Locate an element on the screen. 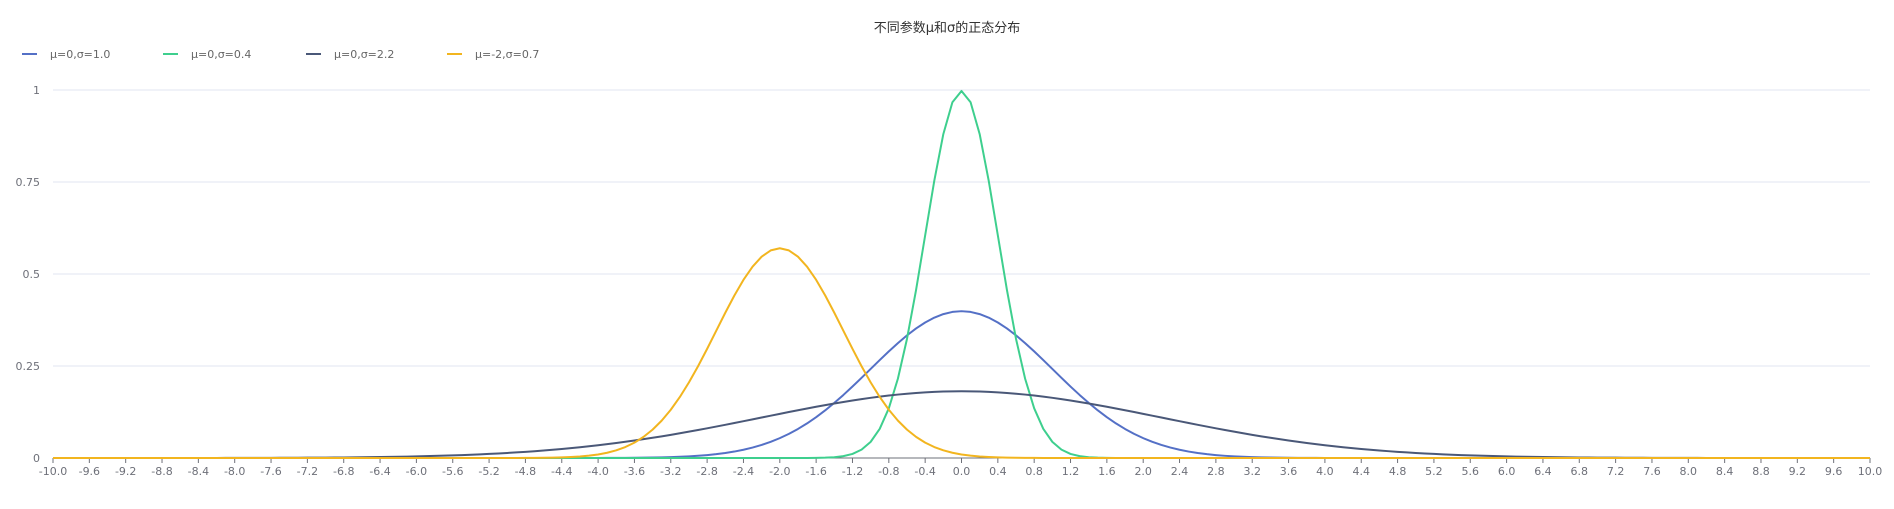  legend-item-1: μ=0,σ=0.4 is located at coordinates (207, 54).